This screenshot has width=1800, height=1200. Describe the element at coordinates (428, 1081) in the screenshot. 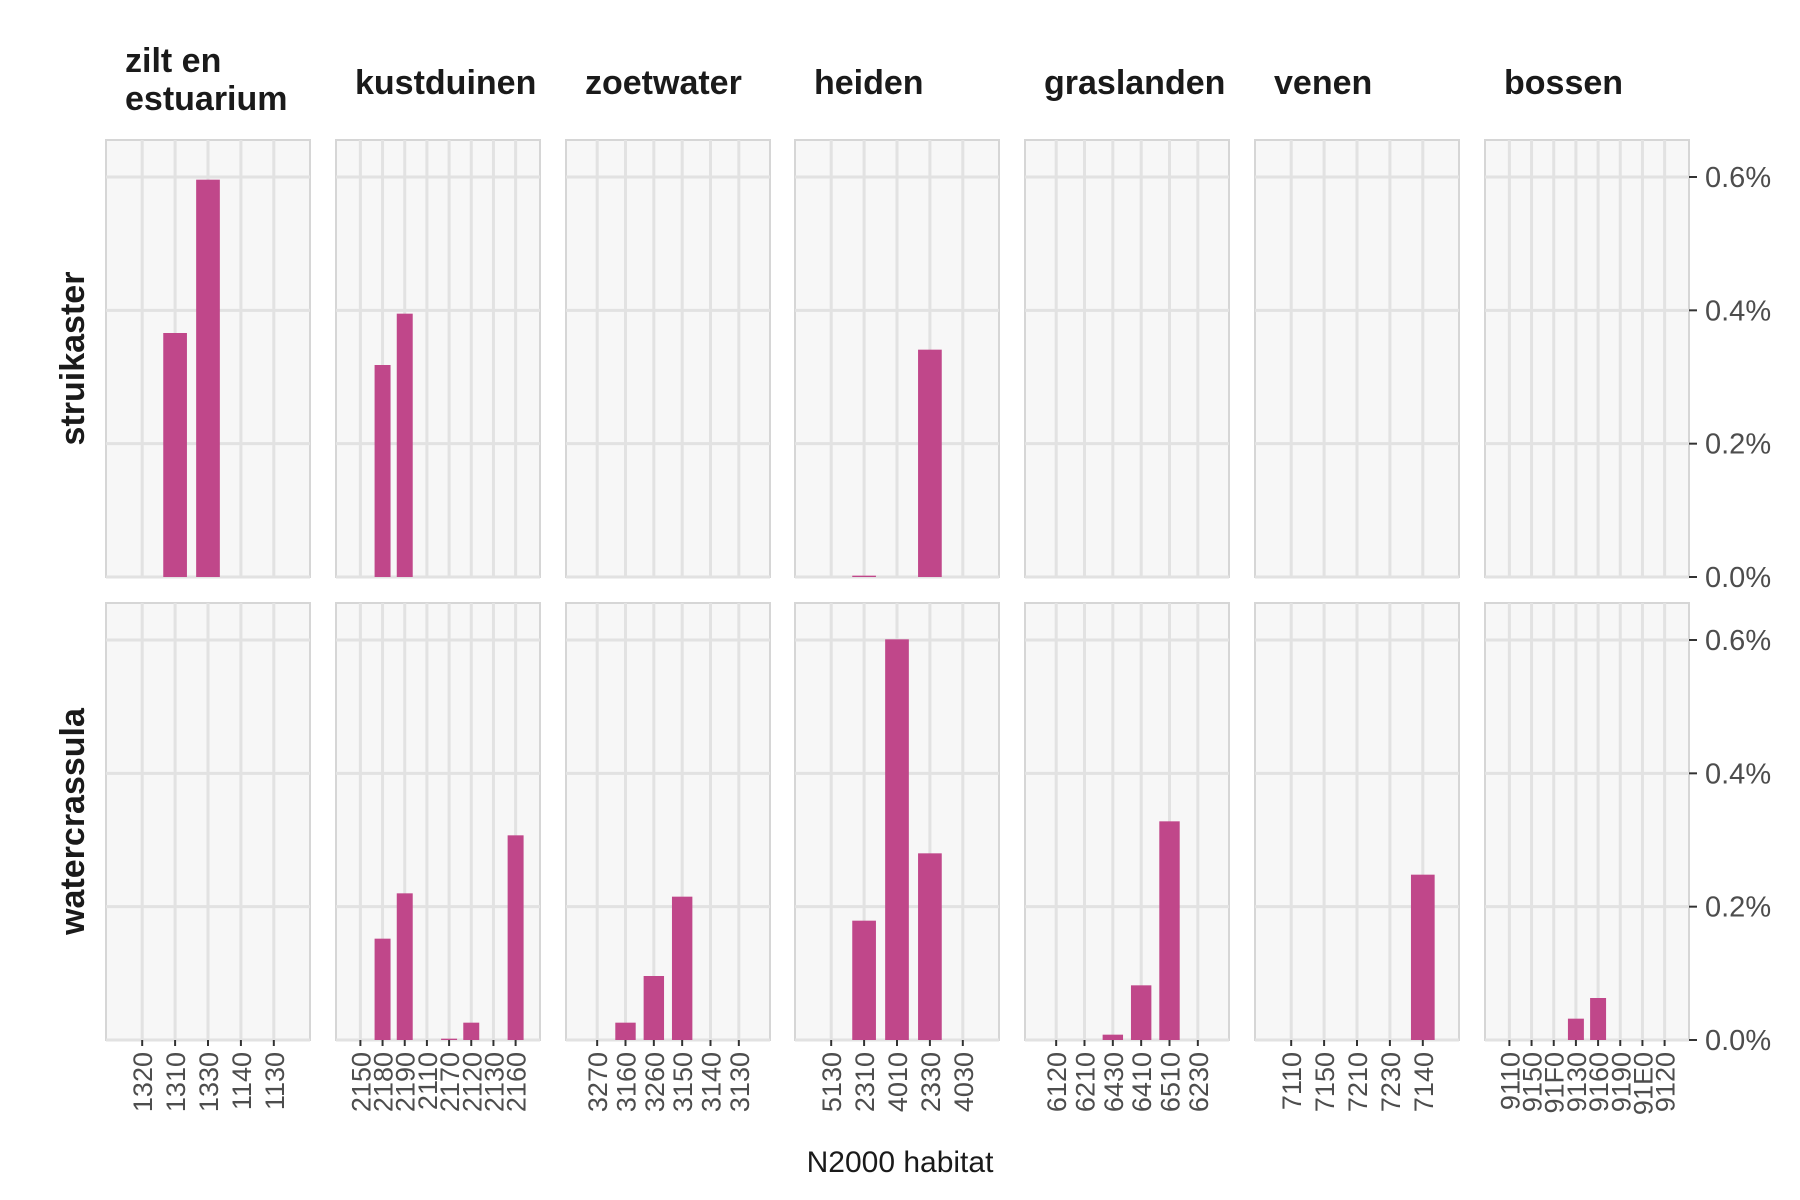

I see `x-tick-label: 2110` at that location.